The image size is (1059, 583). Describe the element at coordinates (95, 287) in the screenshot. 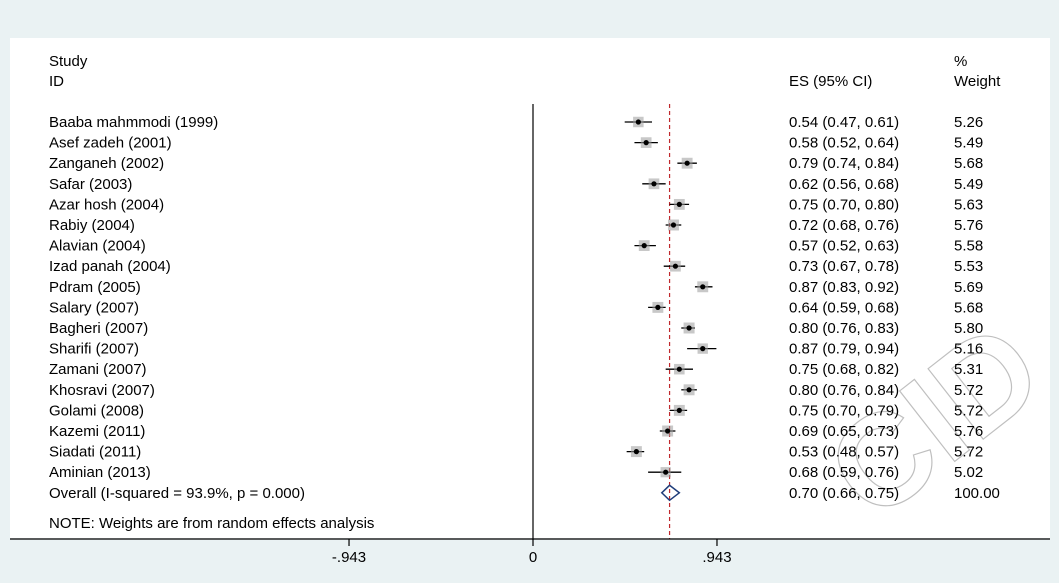

I see `study-label: Pdram (2005)` at that location.